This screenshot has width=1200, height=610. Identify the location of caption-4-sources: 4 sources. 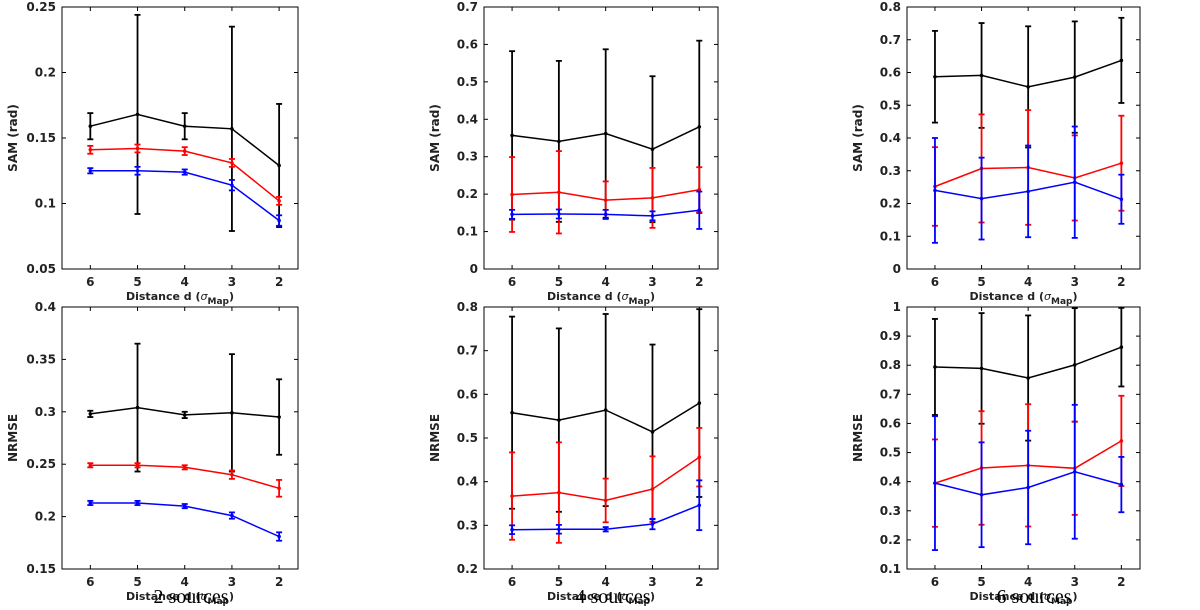
(613, 597).